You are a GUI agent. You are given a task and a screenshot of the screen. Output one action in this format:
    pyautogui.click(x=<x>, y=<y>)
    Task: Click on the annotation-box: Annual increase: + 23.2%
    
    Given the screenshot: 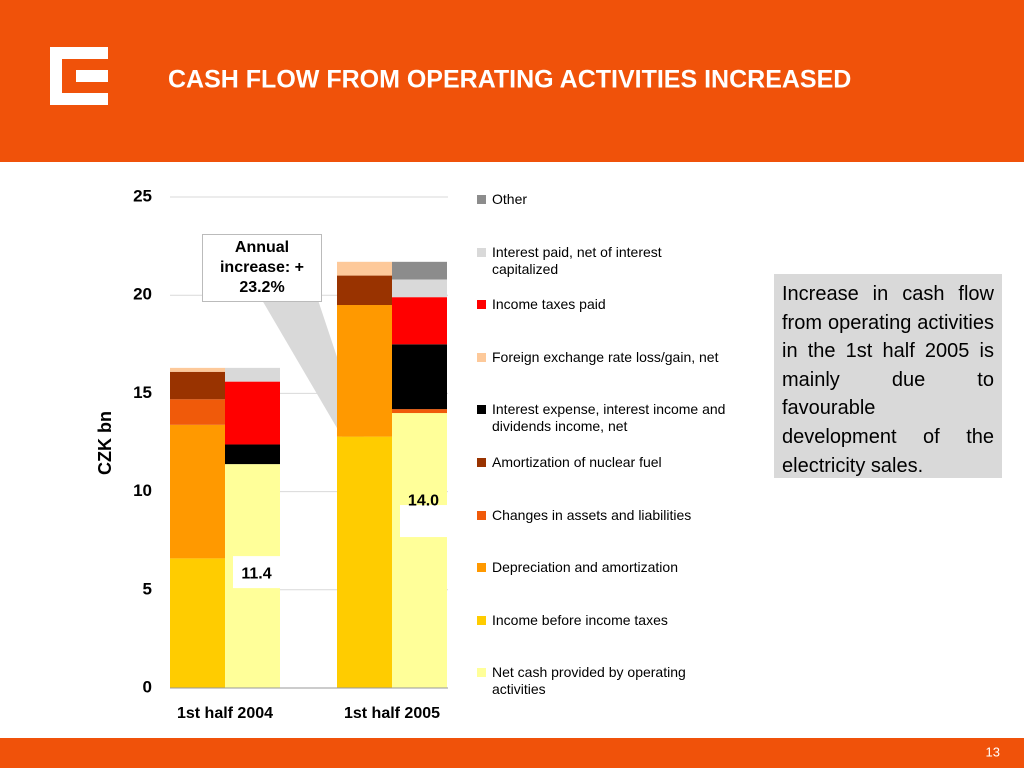 What is the action you would take?
    pyautogui.click(x=262, y=268)
    